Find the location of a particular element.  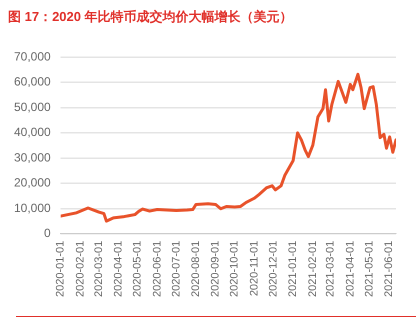

y-tick-label: 20,000 is located at coordinates (33, 183).